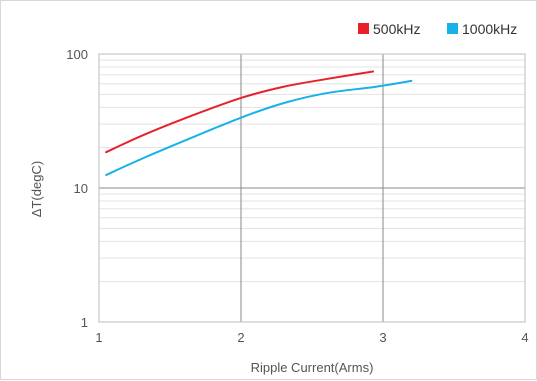 This screenshot has height=381, width=537. What do you see at coordinates (437, 29) in the screenshot?
I see `legend: 500kHz 1000kHz` at bounding box center [437, 29].